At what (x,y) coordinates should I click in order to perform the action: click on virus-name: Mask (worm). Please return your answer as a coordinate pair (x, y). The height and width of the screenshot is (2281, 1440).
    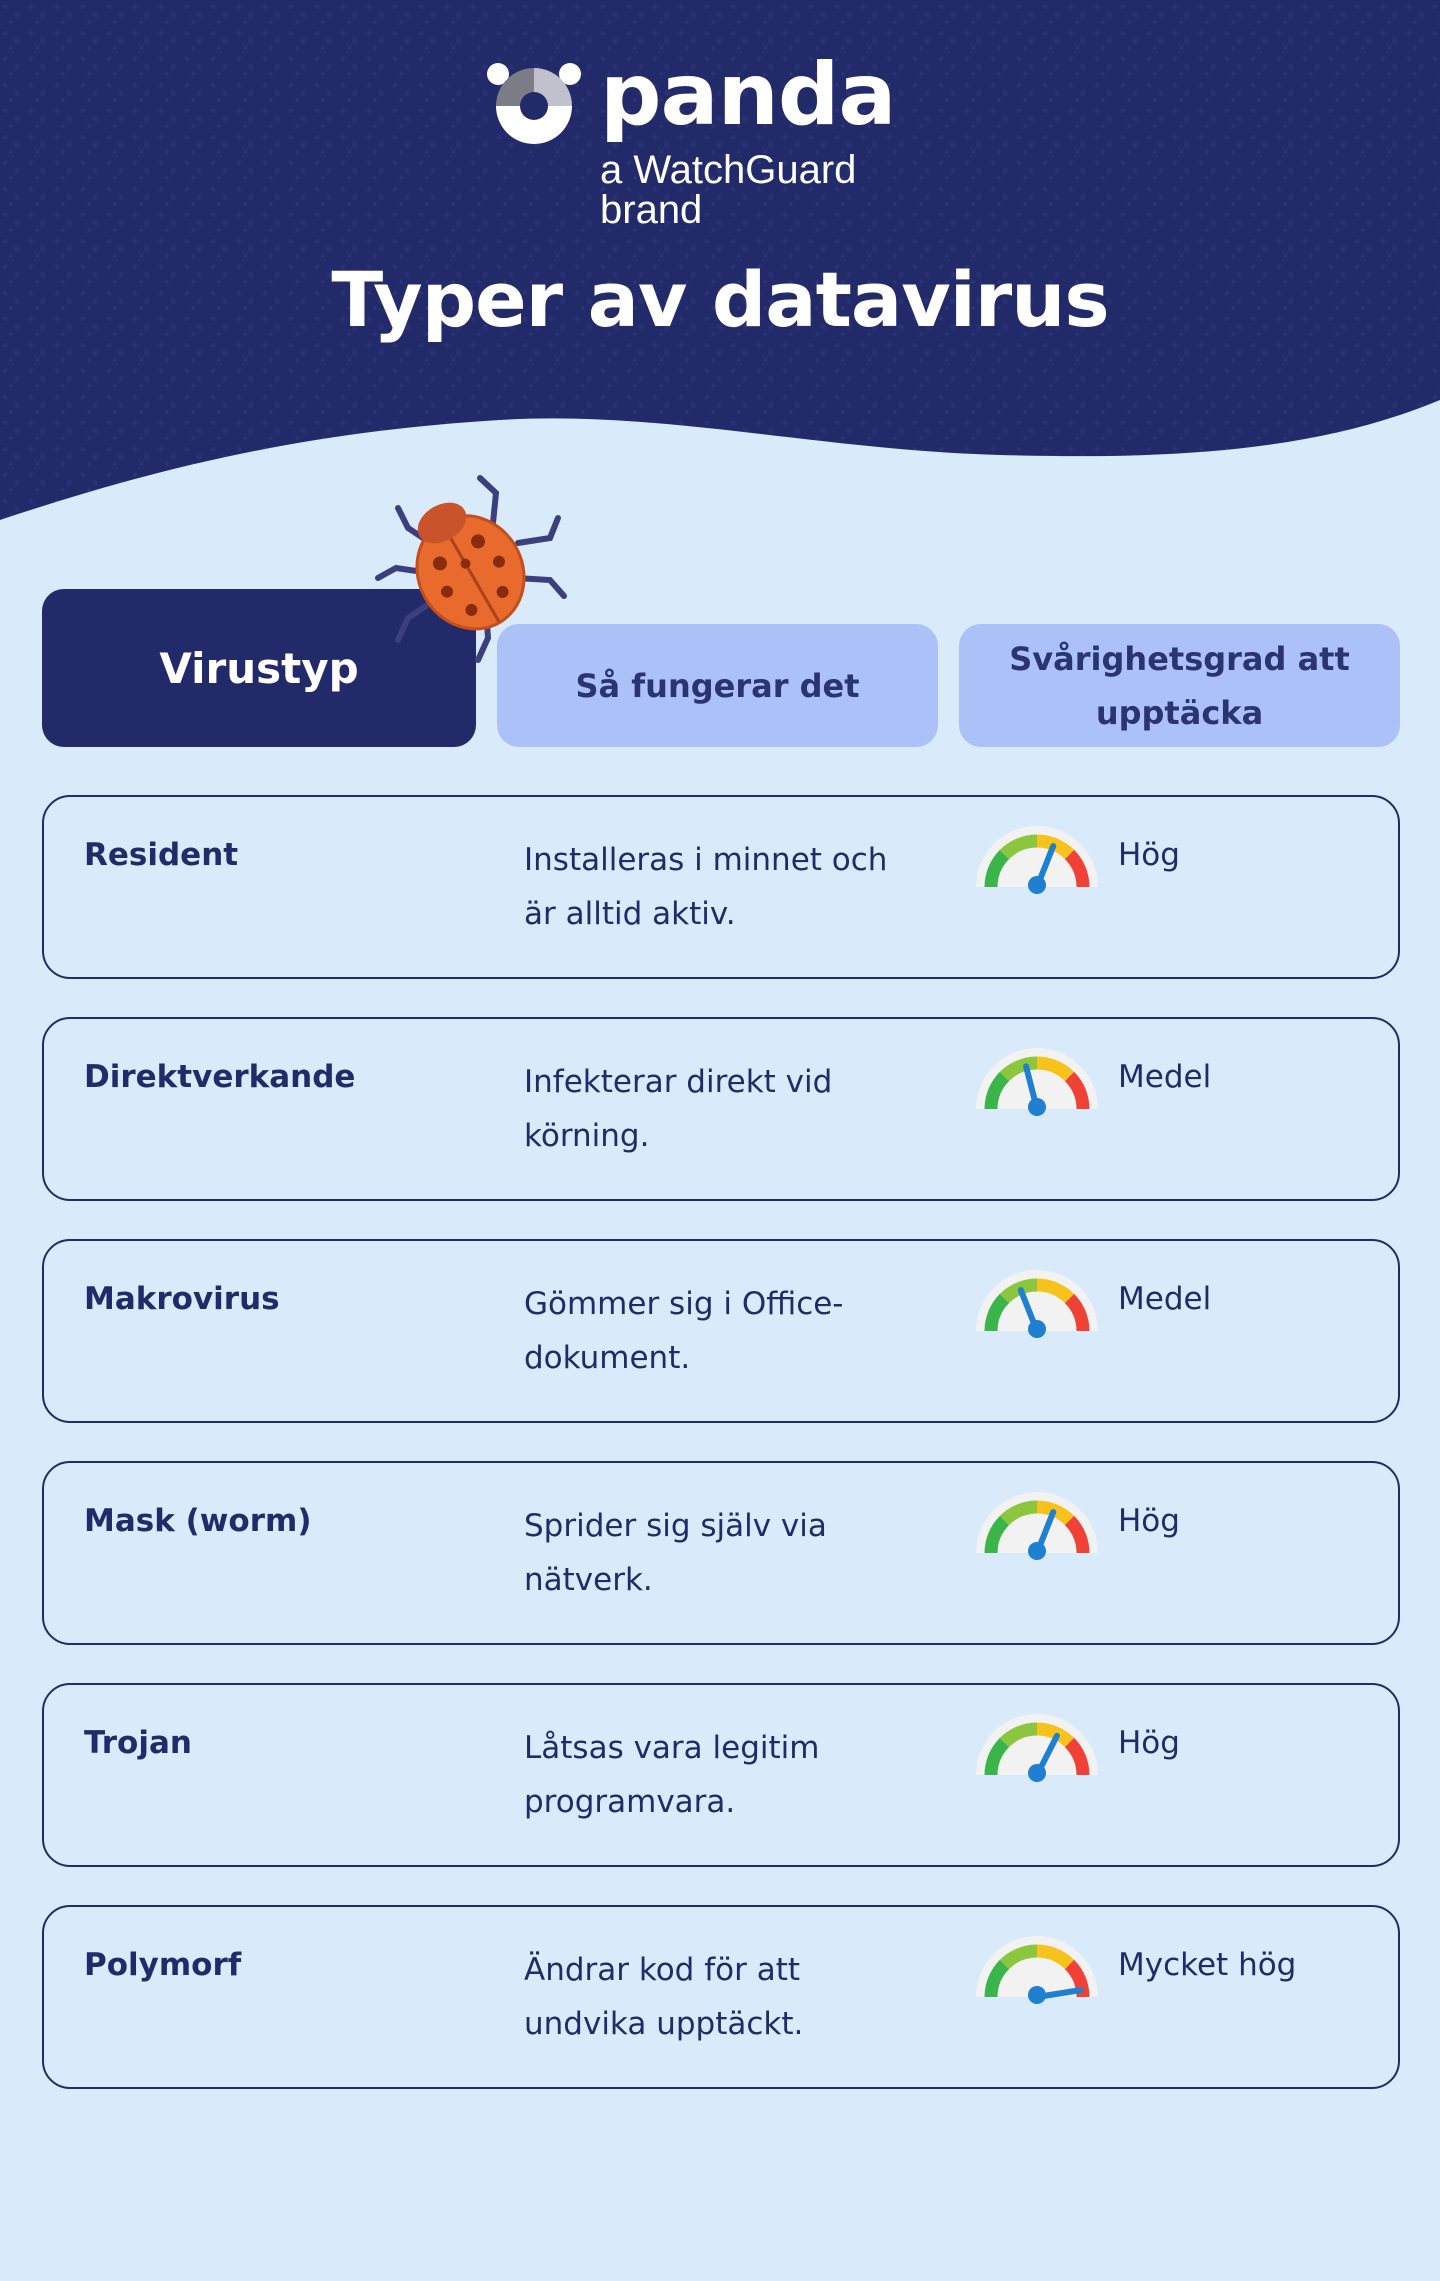
    Looking at the image, I should click on (198, 1521).